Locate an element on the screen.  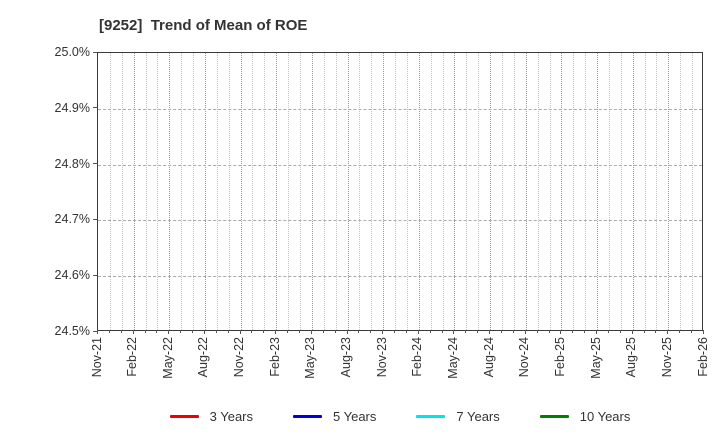
legend: 3 Years 5 Years 7 Years 10 Years is located at coordinates (400, 416).